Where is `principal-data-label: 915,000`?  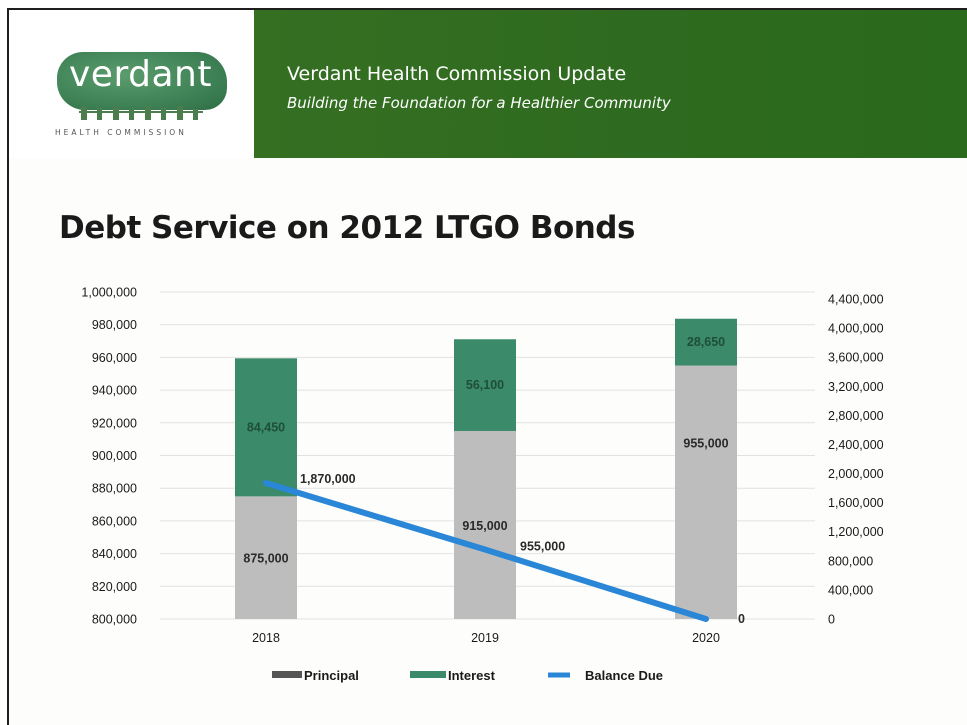
principal-data-label: 915,000 is located at coordinates (484, 526).